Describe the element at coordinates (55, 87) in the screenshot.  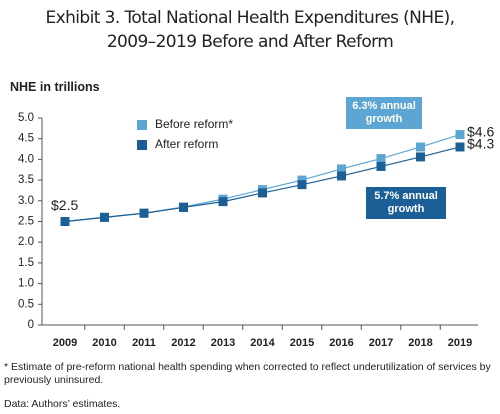
I see `y-axis-label: NHE in trillions` at that location.